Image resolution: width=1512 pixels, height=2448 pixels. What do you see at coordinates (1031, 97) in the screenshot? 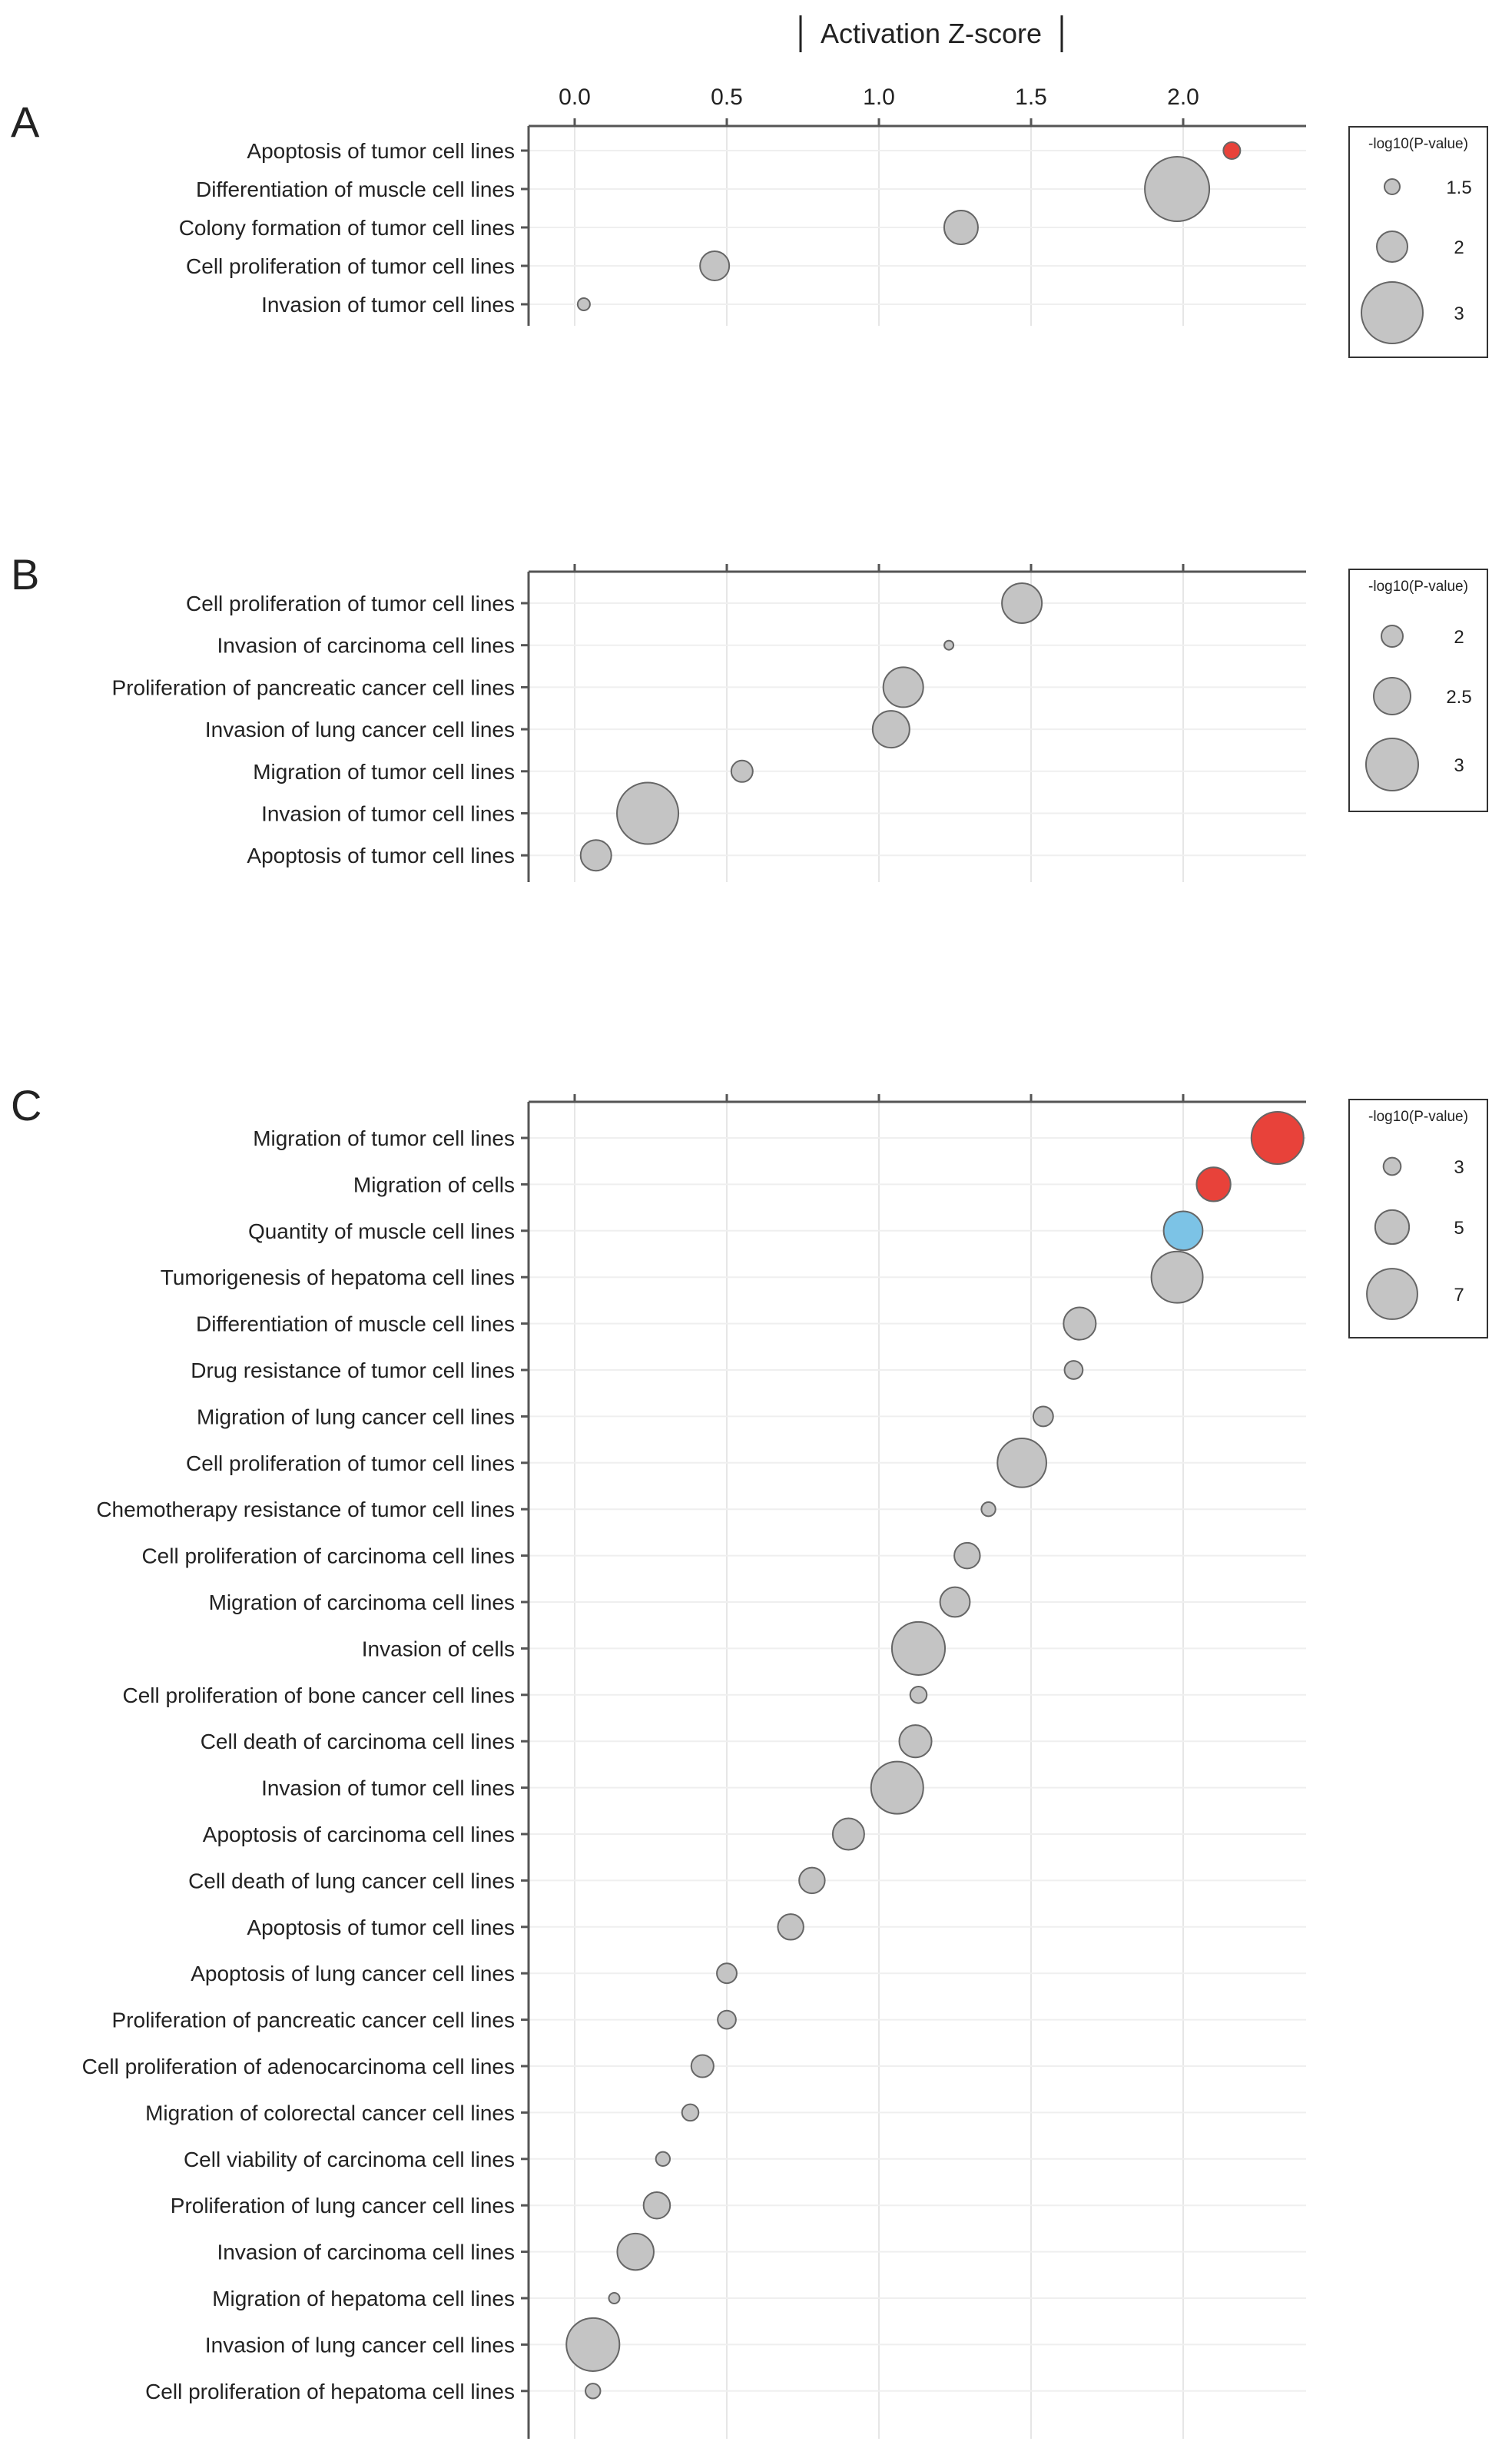
I see `x-tick-label: 1.5` at bounding box center [1031, 97].